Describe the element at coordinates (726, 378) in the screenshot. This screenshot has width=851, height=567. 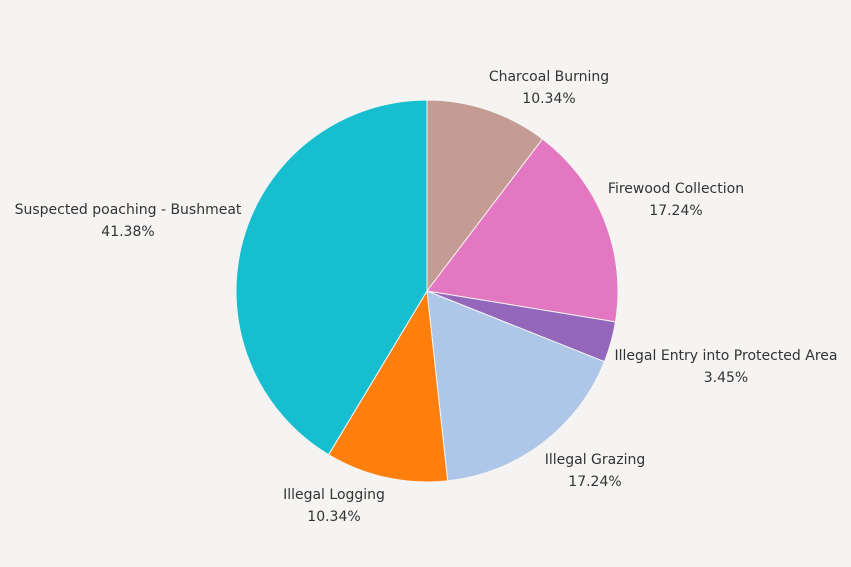
I see `slice-value-illegal-entry-into-protected-area: 3.45%` at that location.